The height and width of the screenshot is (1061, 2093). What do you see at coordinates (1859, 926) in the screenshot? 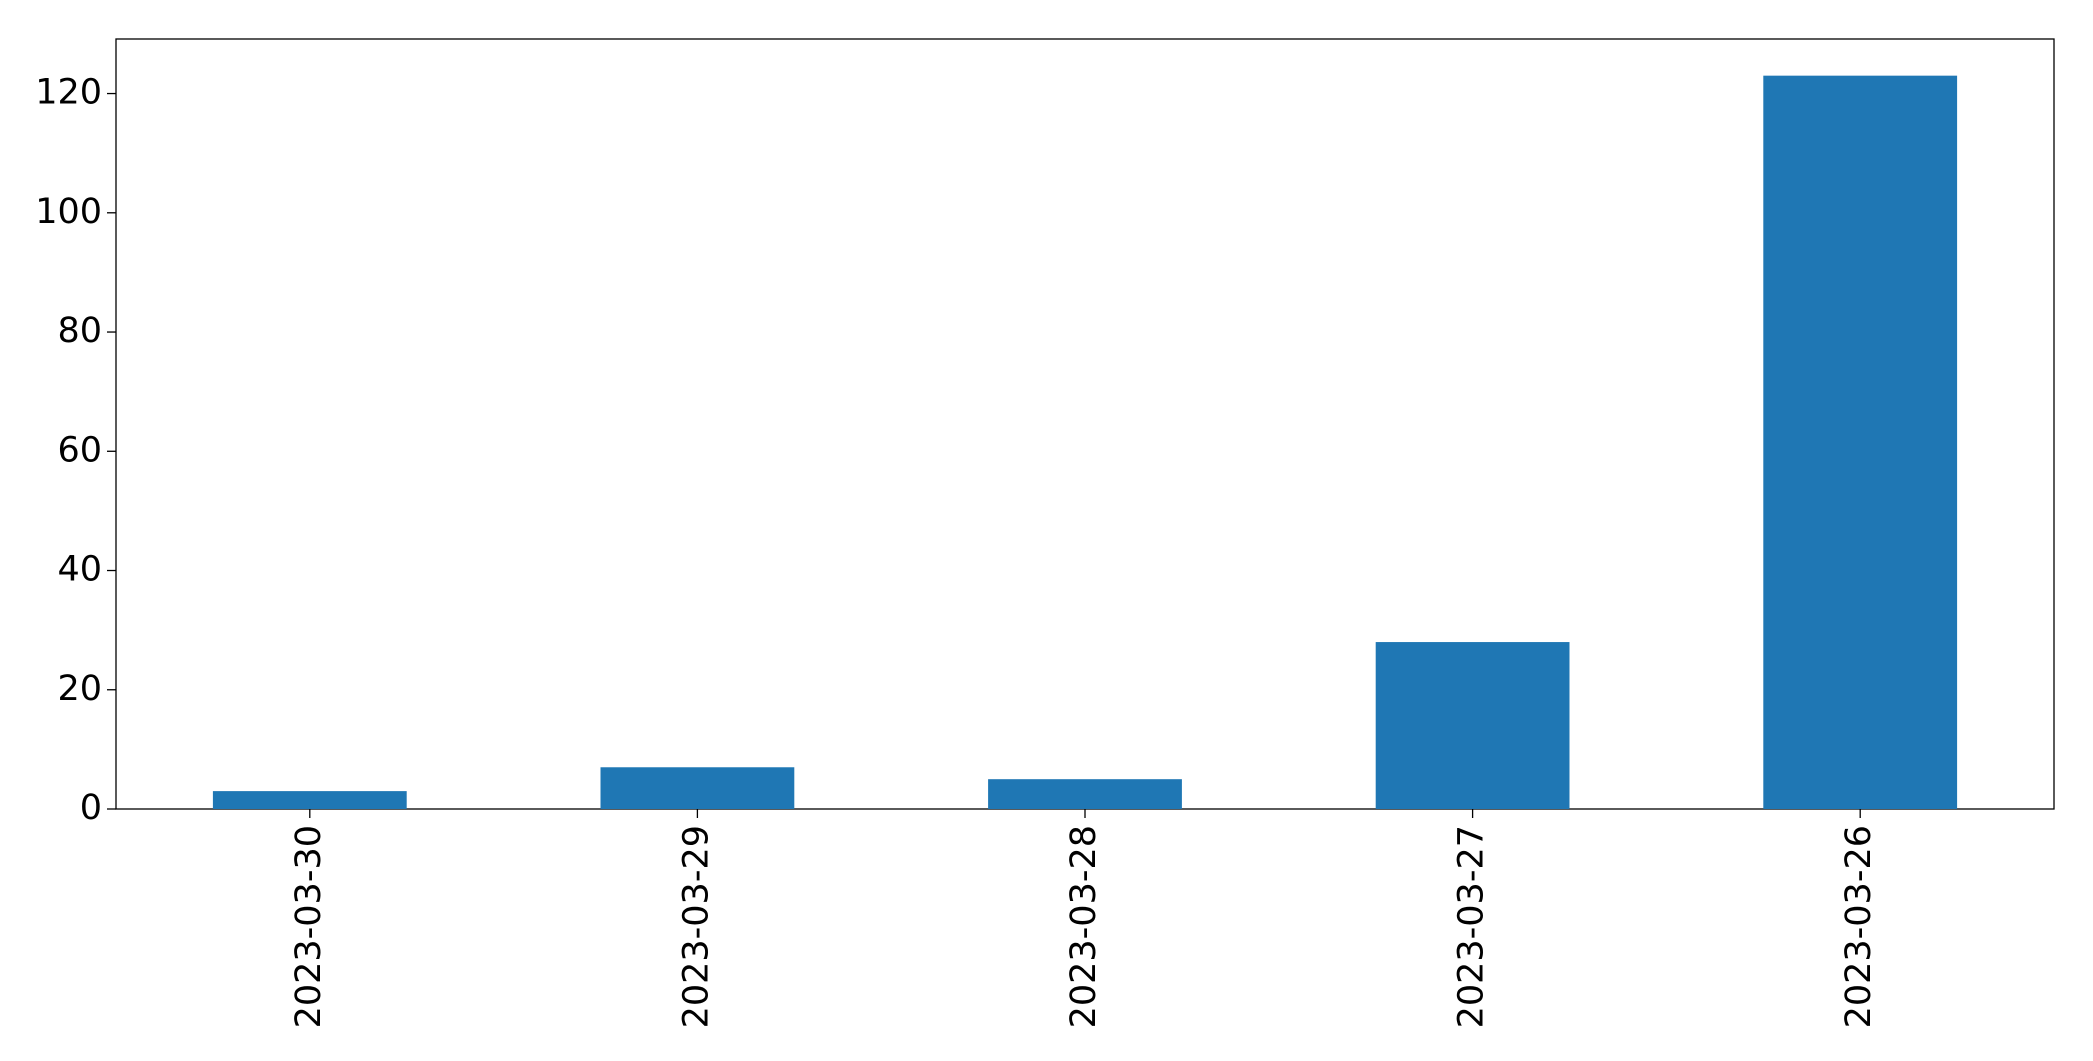
I see `x-tick-label: 2023-03-26` at bounding box center [1859, 926].